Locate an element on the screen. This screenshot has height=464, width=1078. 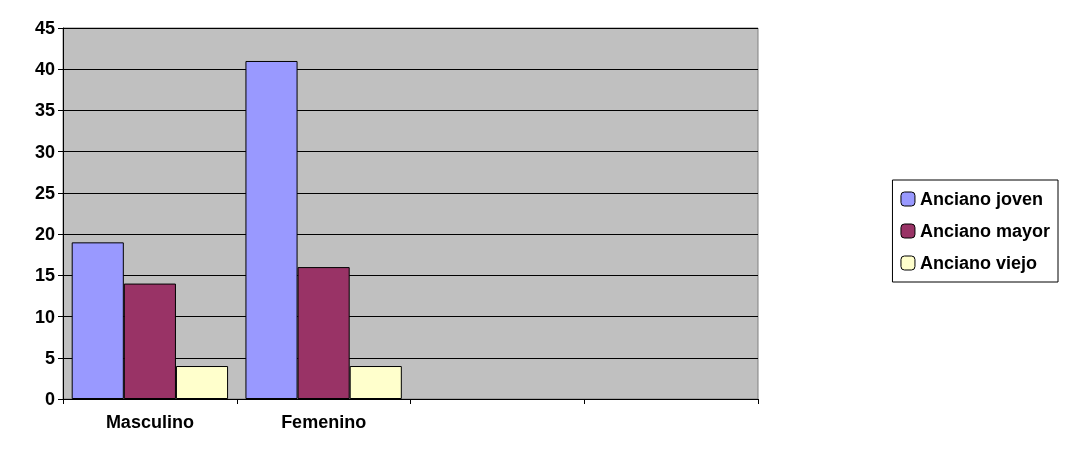
y-tick-label: 0 is located at coordinates (49, 399).